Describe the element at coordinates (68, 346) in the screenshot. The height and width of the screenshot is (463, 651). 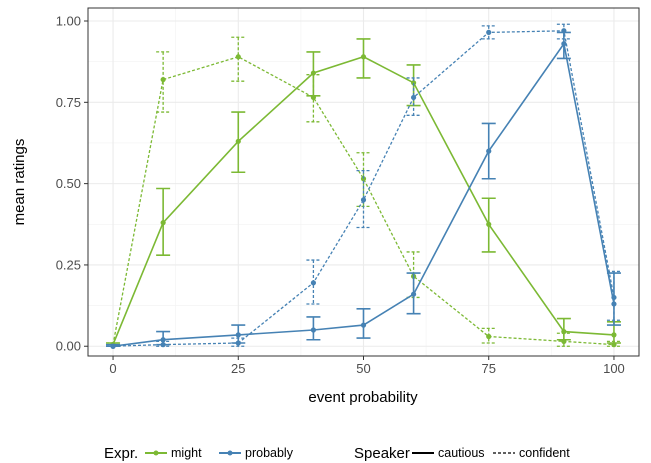
I see `y-tick-label: 0.00` at that location.